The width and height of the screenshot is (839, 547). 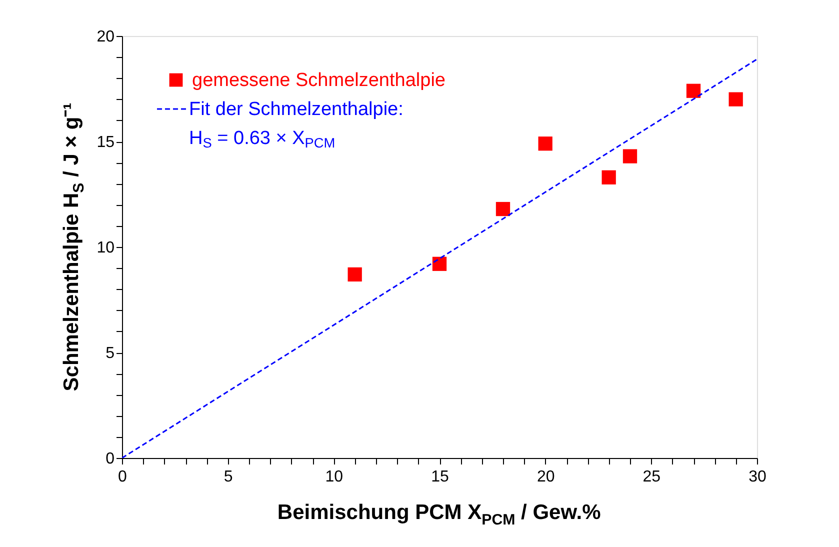 I want to click on x-tick-label: 30, so click(x=757, y=477).